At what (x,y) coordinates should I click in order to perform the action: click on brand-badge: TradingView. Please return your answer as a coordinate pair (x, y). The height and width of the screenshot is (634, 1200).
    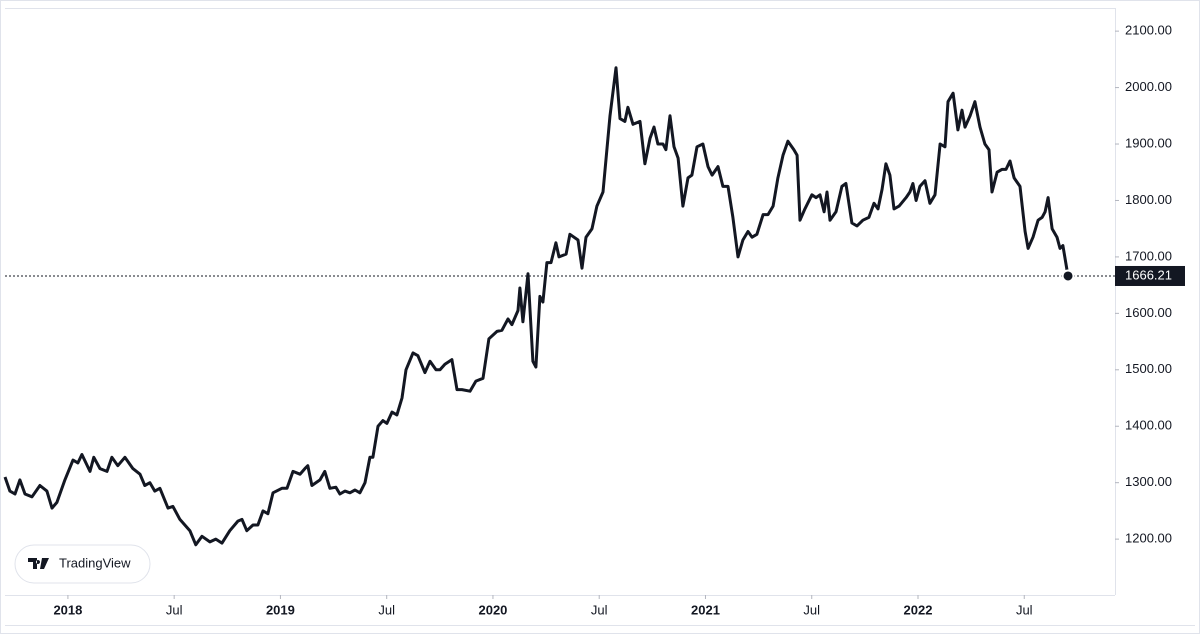
    Looking at the image, I should click on (82, 564).